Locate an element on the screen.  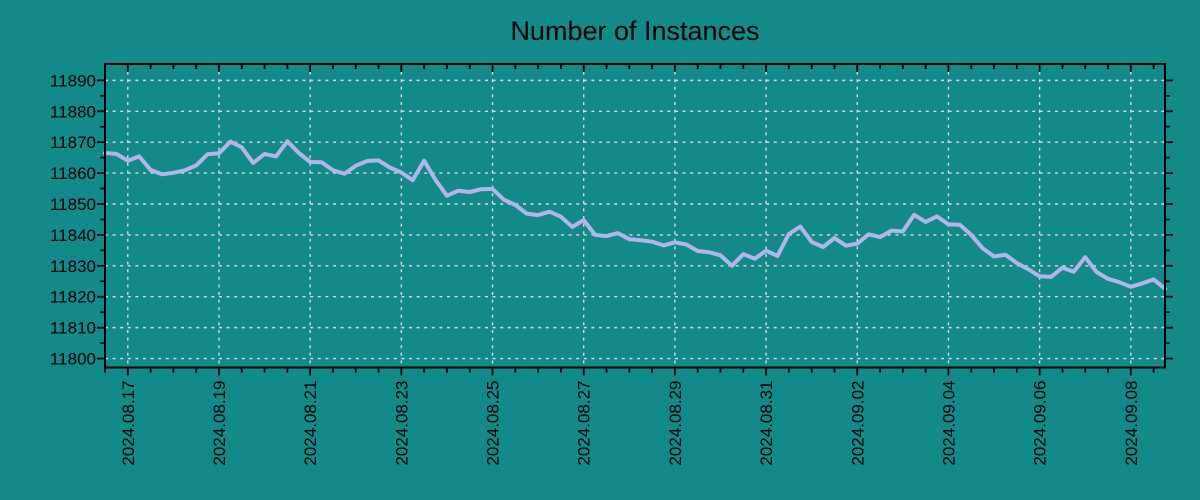
x-tick-label: 2024.08.23 is located at coordinates (401, 423).